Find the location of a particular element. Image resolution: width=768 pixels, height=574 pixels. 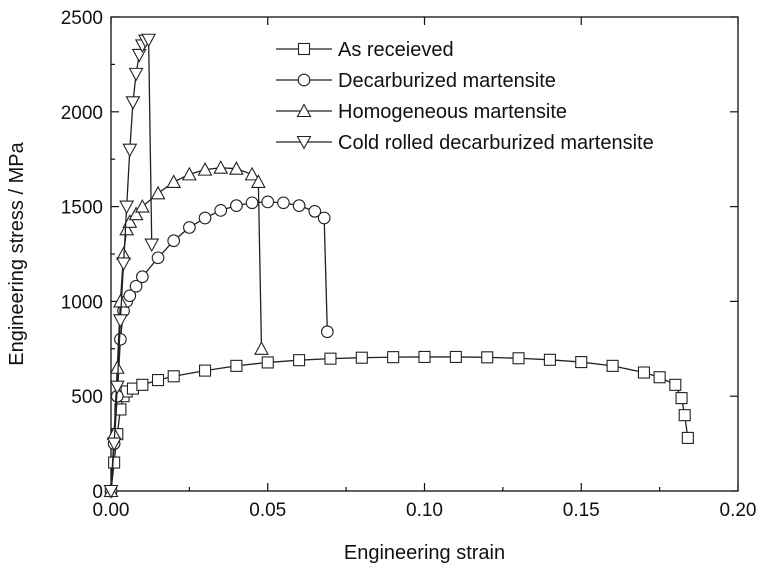

series-triangle-down is located at coordinates (131, 266).